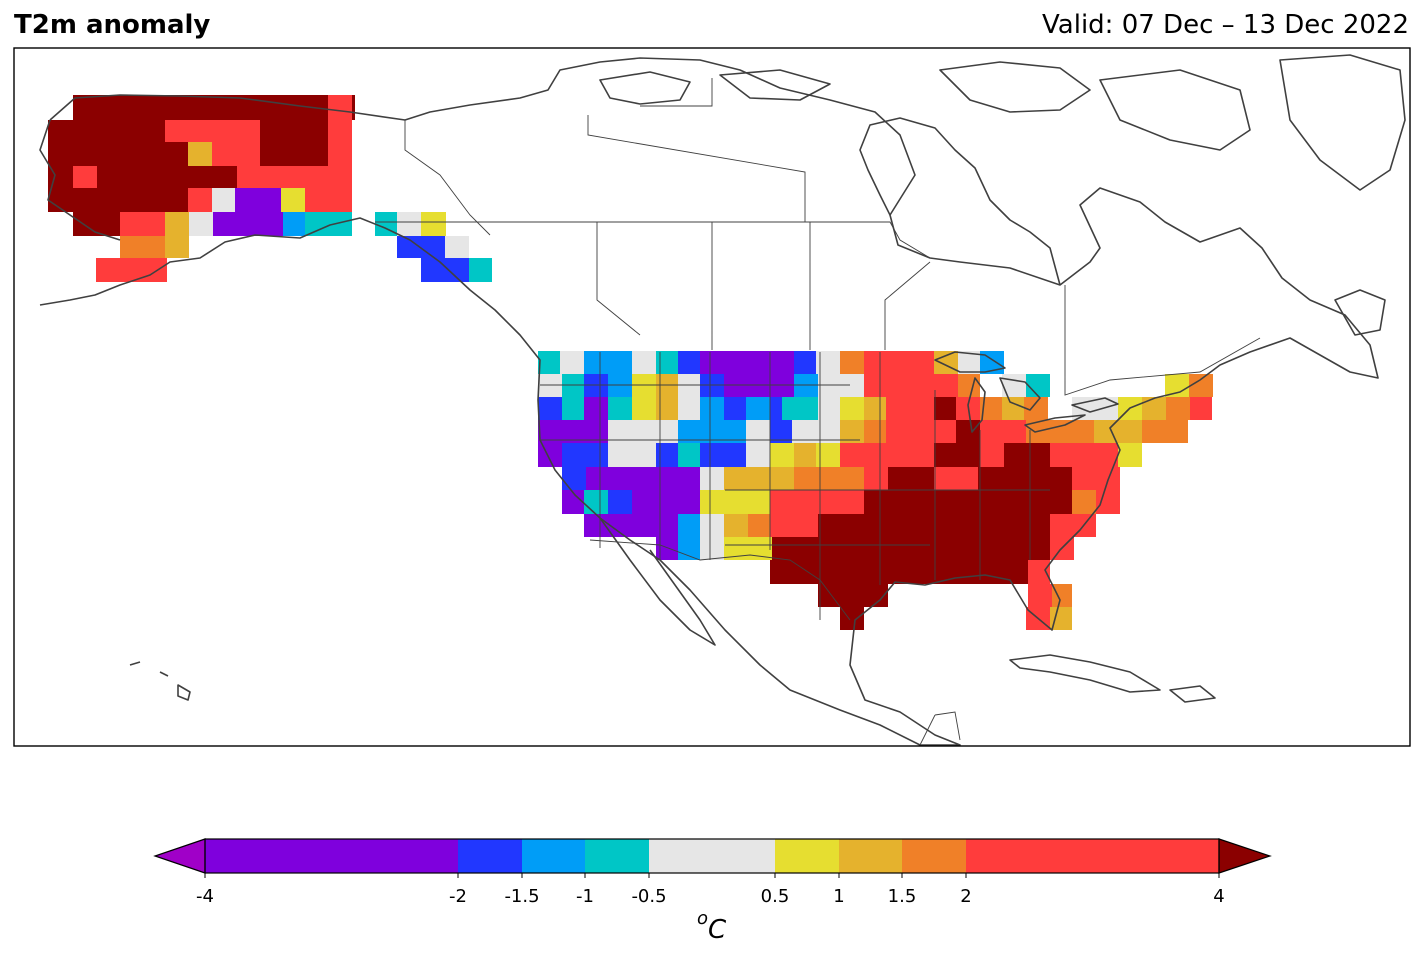 This screenshot has height=959, width=1425. Describe the element at coordinates (717, 930) in the screenshot. I see `colorbar-unit: C` at that location.